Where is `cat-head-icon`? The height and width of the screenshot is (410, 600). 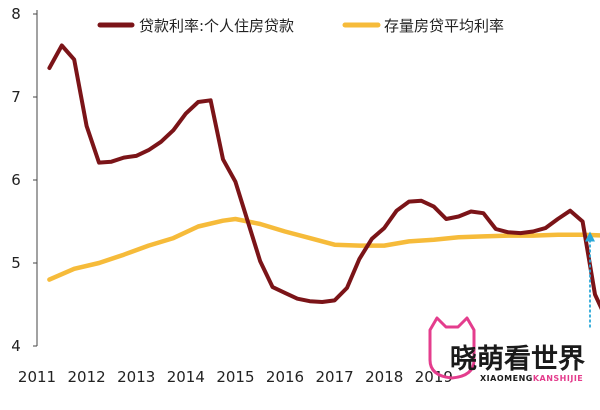 cat-head-icon is located at coordinates (452, 348).